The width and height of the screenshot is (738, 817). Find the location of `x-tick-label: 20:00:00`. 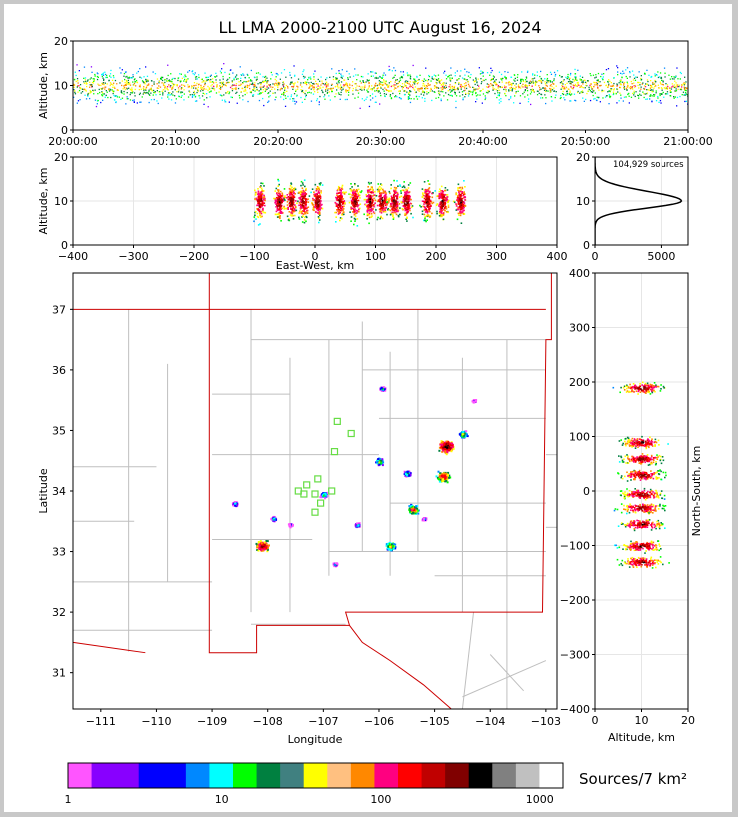

x-tick-label: 20:00:00 is located at coordinates (72, 141).